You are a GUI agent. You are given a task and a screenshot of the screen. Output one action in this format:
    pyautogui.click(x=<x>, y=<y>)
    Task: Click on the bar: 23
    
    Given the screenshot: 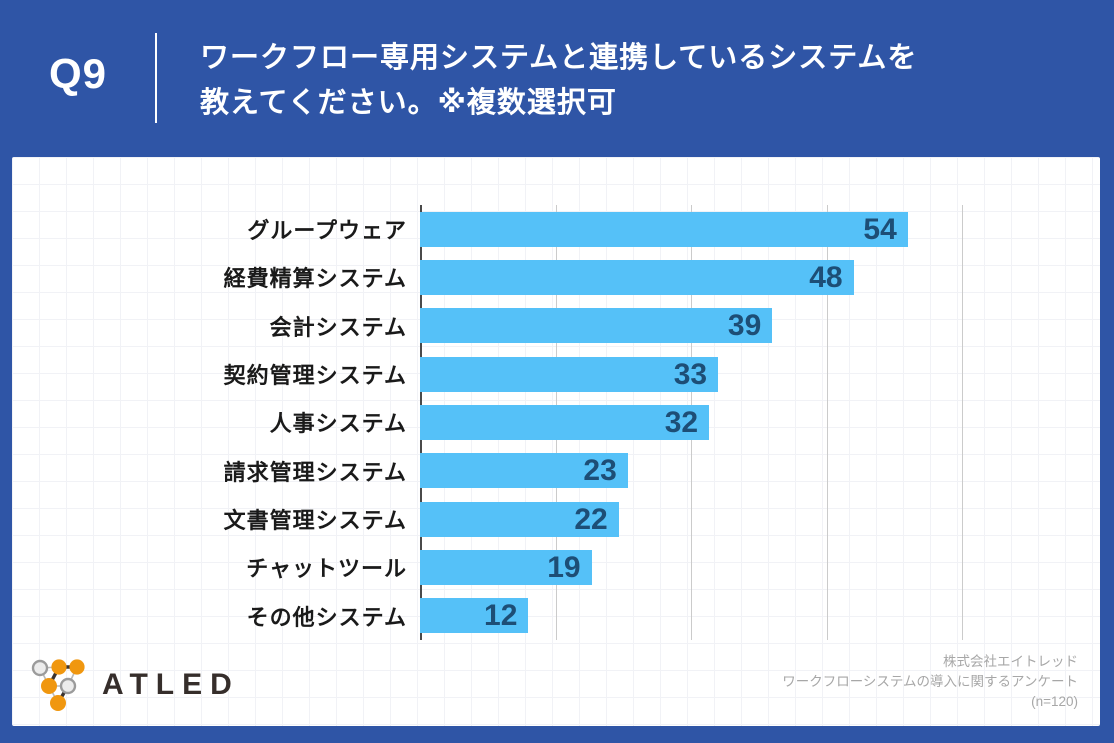 What is the action you would take?
    pyautogui.click(x=524, y=471)
    